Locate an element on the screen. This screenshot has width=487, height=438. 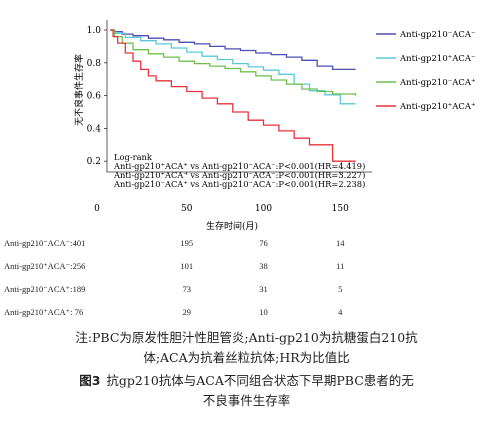
risk-count: 10 is located at coordinates (263, 312).